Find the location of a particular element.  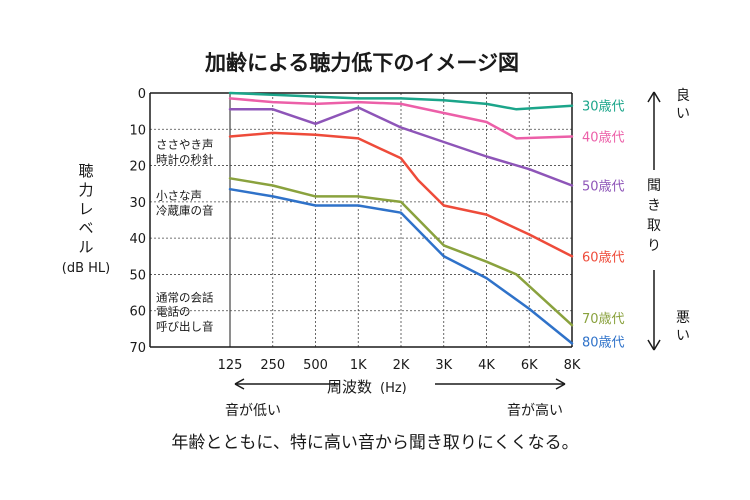

series-labels: 30歳代 40歳代 50歳代 60歳代 70歳代 80歳代 is located at coordinates (603, 225).